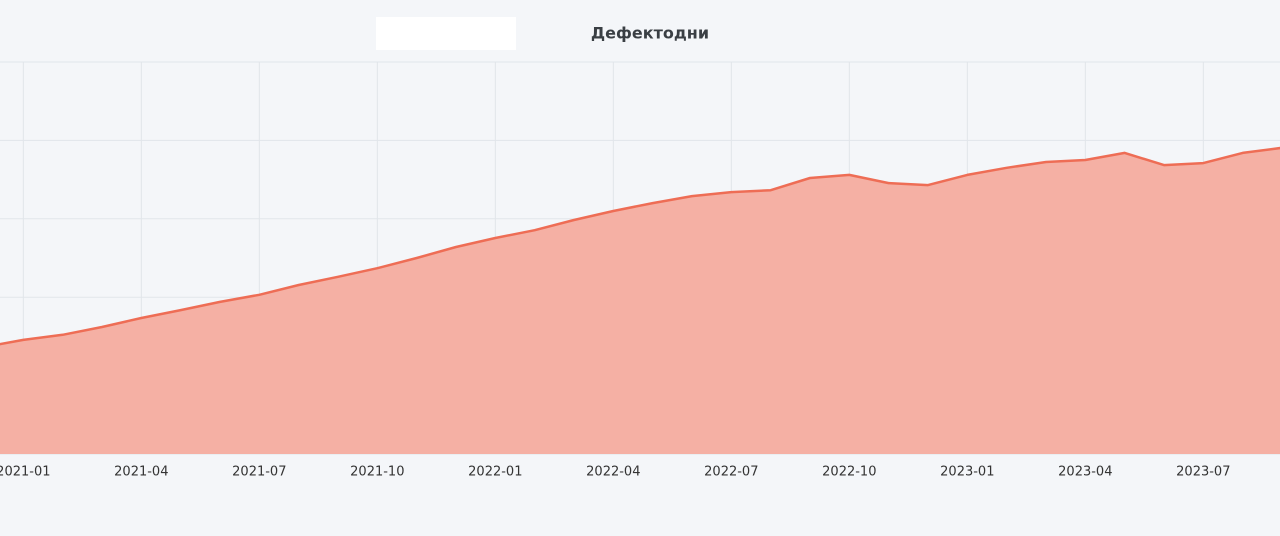 Image resolution: width=1280 pixels, height=536 pixels. What do you see at coordinates (141, 472) in the screenshot?
I see `x-tick-label: 2021-04` at bounding box center [141, 472].